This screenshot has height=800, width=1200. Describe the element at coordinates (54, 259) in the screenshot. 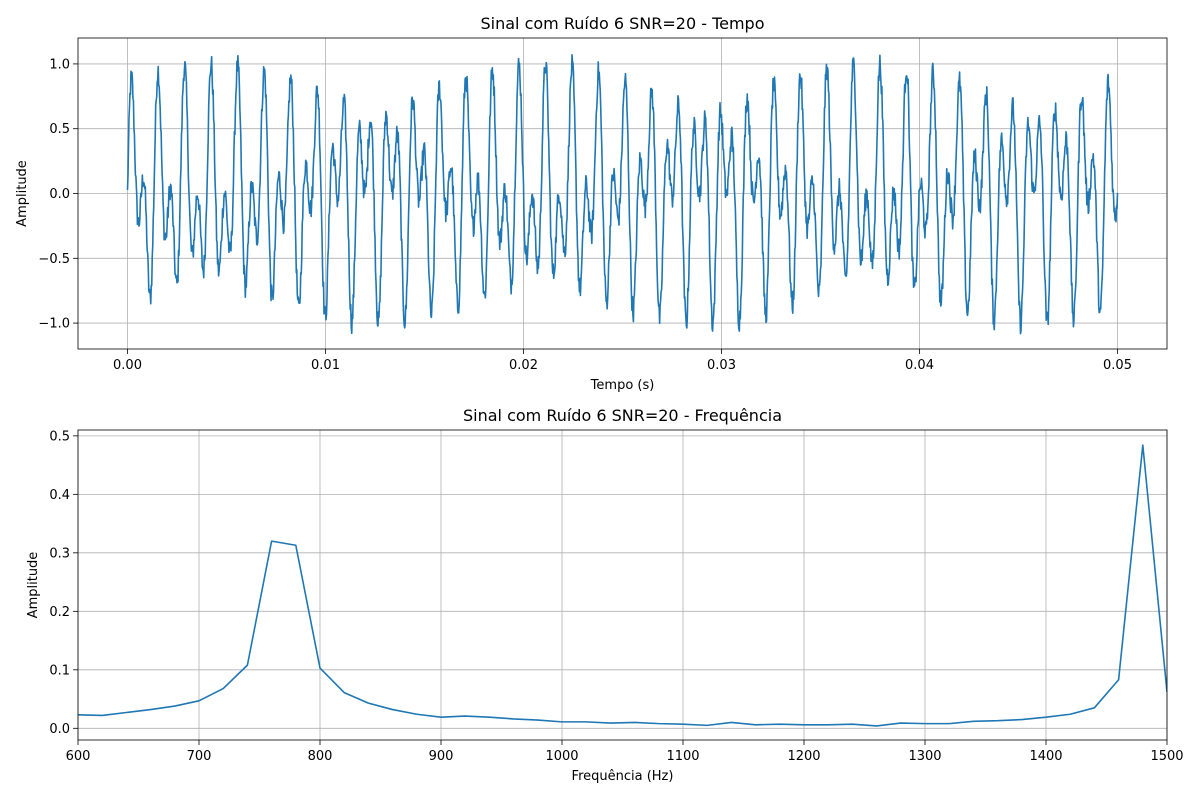

I see `y-tick-label: −0.5` at that location.